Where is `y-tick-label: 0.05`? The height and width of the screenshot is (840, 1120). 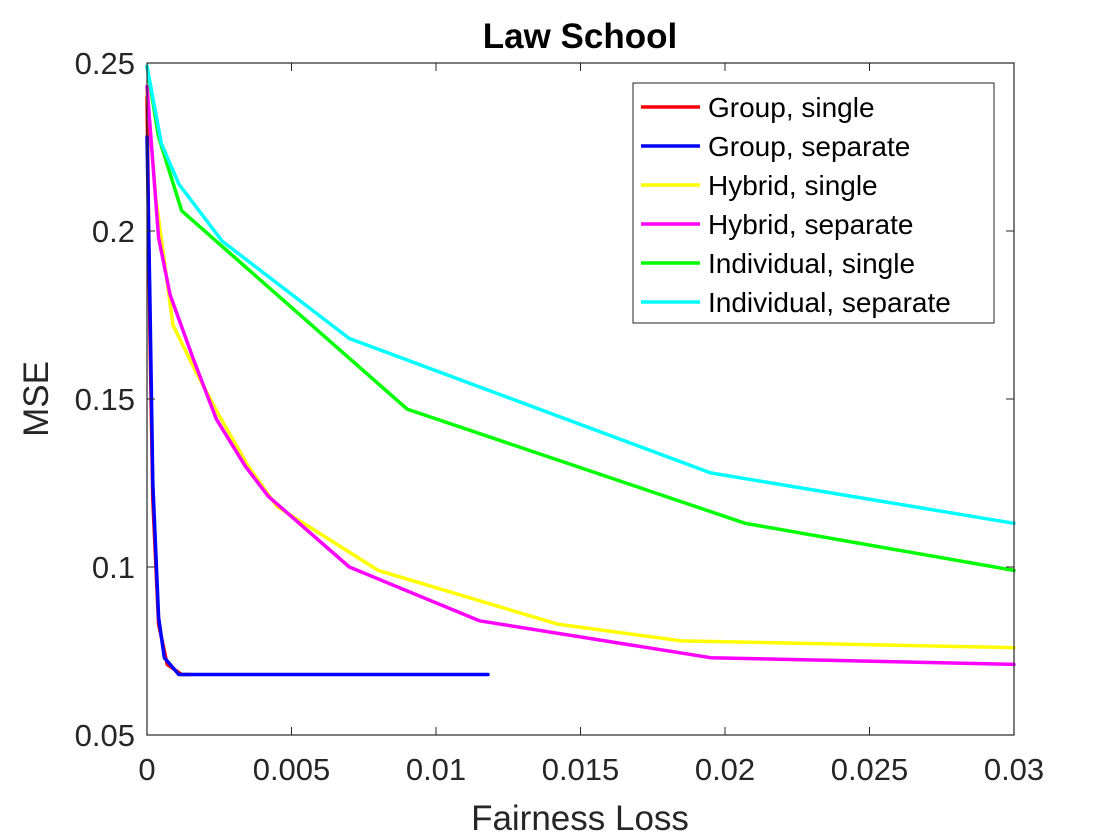 y-tick-label: 0.05 is located at coordinates (105, 735).